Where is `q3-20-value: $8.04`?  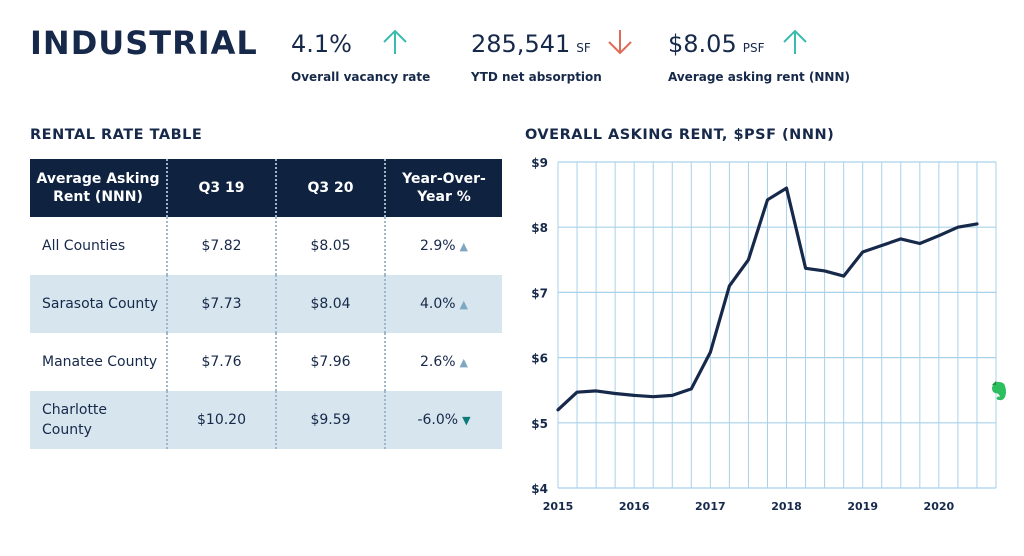 q3-20-value: $8.04 is located at coordinates (330, 304).